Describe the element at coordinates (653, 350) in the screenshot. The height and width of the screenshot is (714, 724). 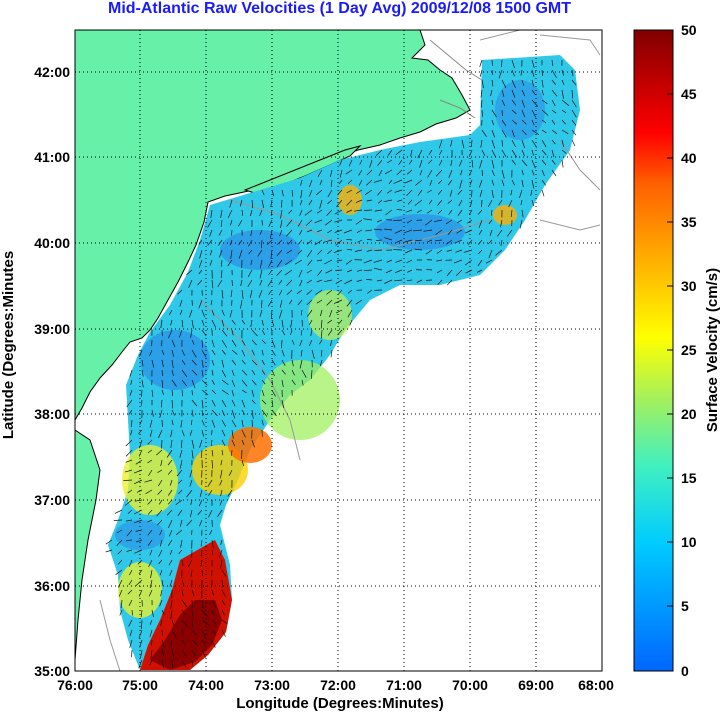
I see `colorbar` at that location.